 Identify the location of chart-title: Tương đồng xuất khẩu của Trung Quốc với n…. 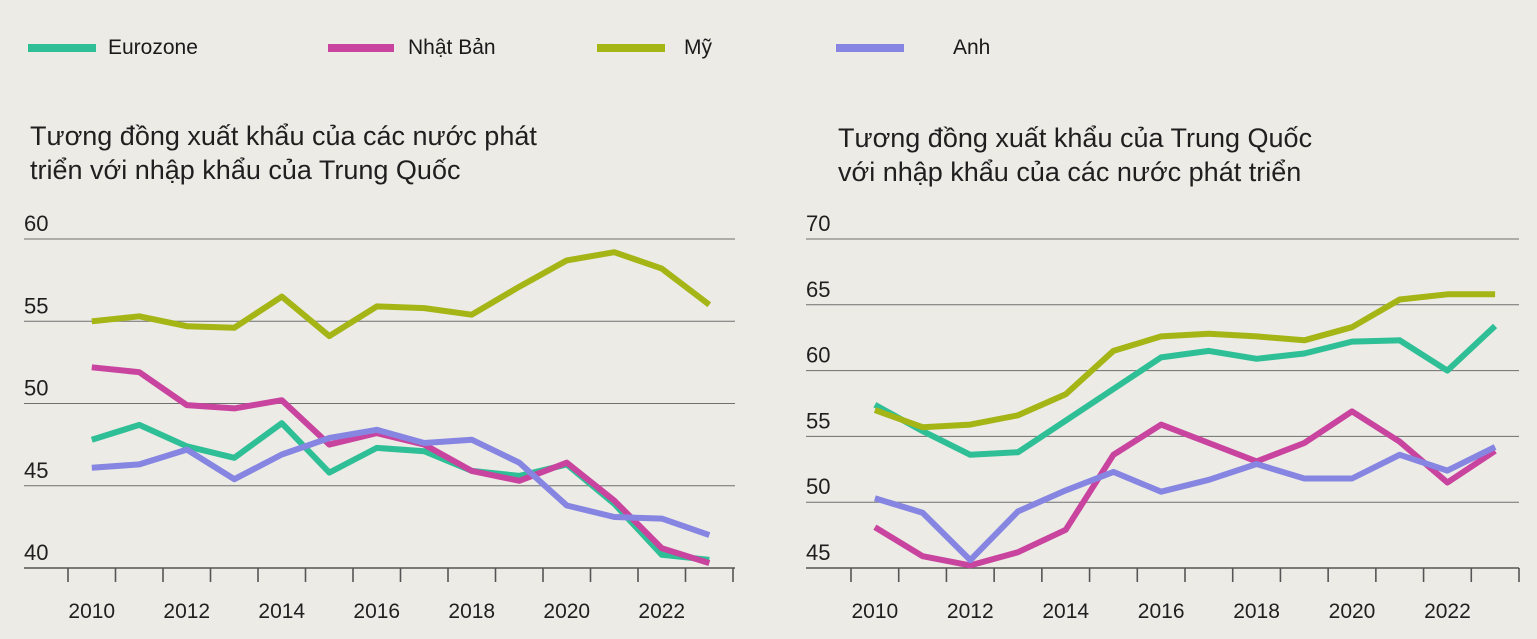
(1075, 155).